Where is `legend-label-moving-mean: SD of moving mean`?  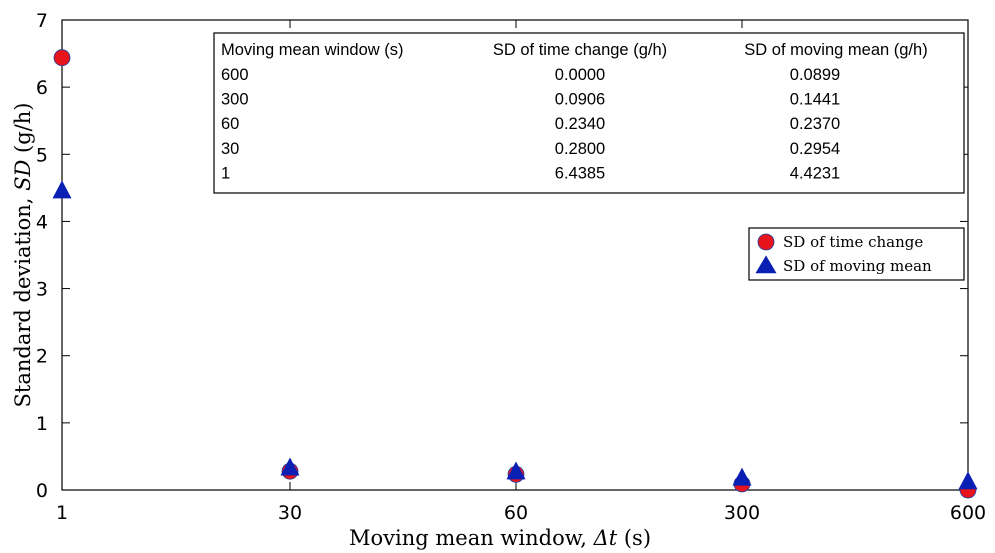
legend-label-moving-mean: SD of moving mean is located at coordinates (857, 266).